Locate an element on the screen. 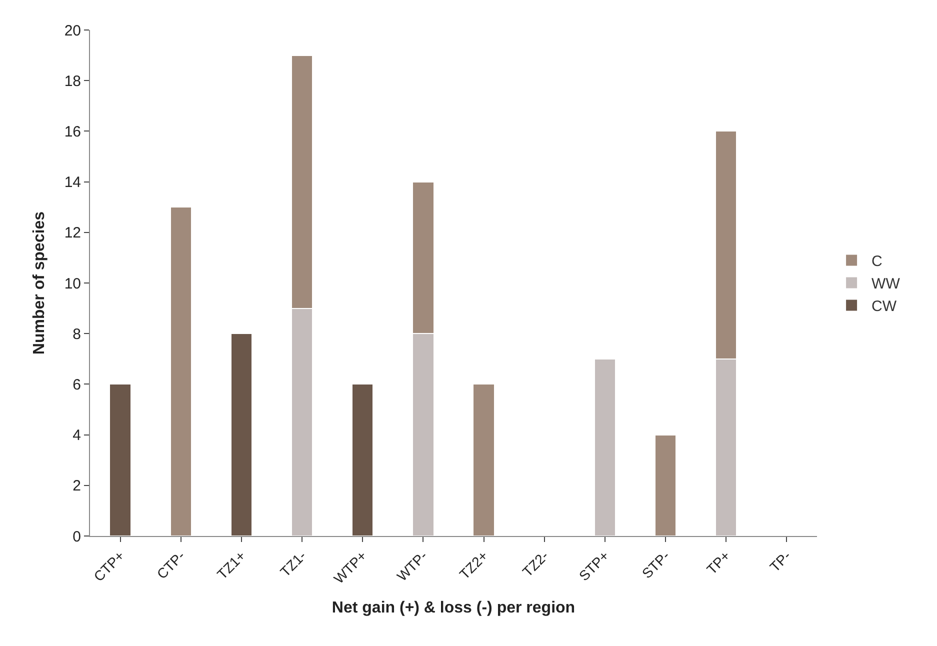  y-tick-label: 10 is located at coordinates (72, 283).